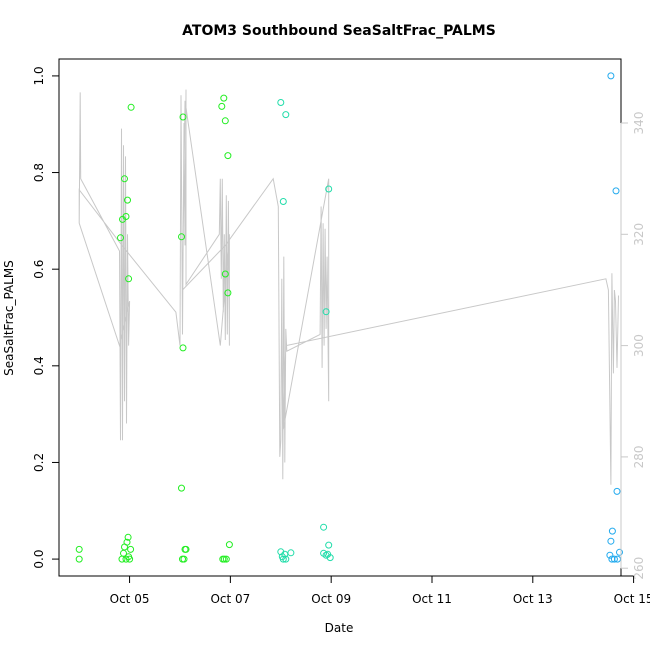 The height and width of the screenshot is (650, 650). What do you see at coordinates (339, 31) in the screenshot?
I see `chart-title: ATOM3 Southbound SeaSaltFrac_PALMS` at bounding box center [339, 31].